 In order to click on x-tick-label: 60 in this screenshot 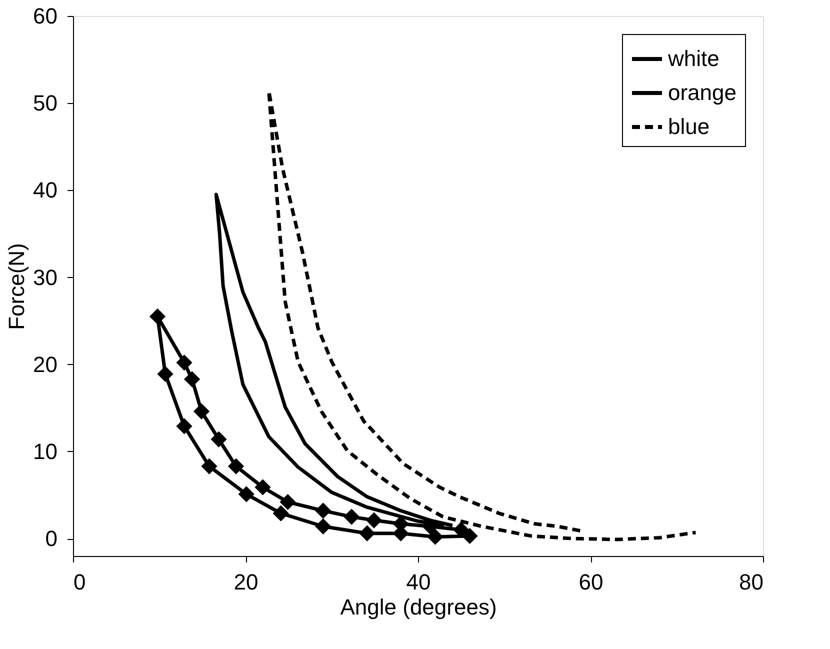, I will do `click(591, 582)`.